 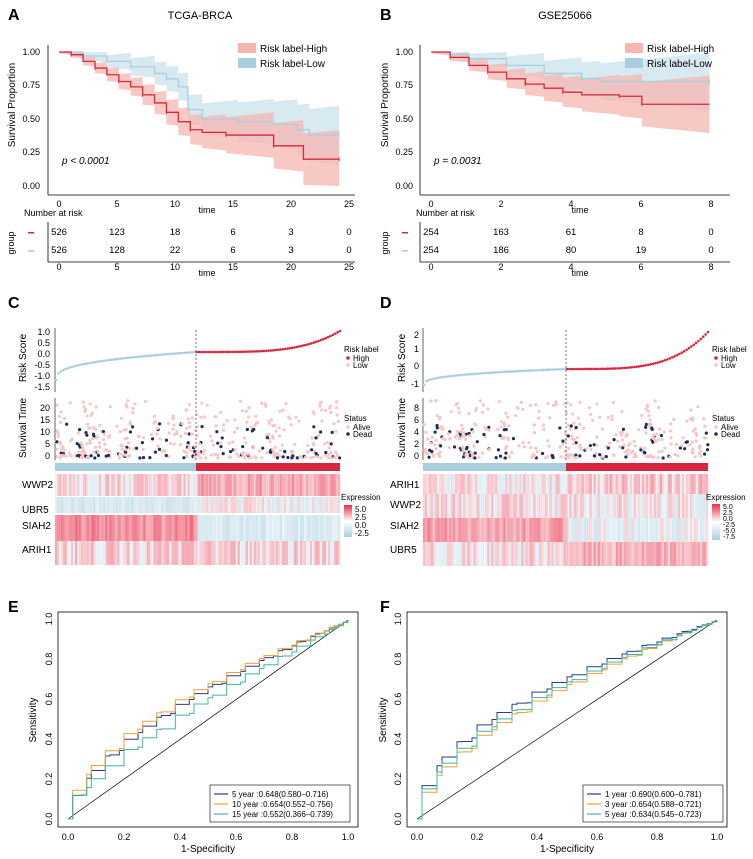 What do you see at coordinates (43, 343) in the screenshot?
I see `risk-tick: 0.5` at bounding box center [43, 343].